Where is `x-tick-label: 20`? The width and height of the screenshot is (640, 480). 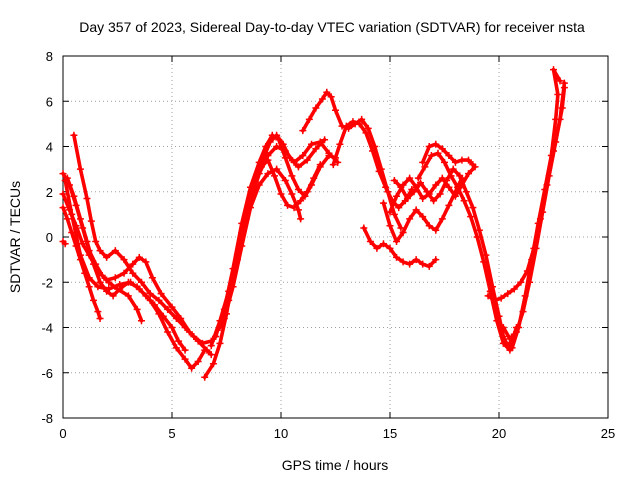 x-tick-label: 20 is located at coordinates (499, 433).